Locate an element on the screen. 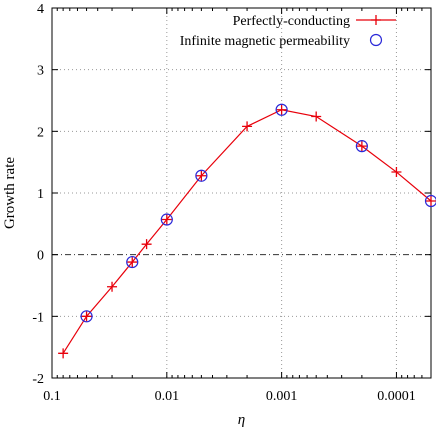 This screenshot has width=436, height=431. y-tick-label: 1 is located at coordinates (40, 194).